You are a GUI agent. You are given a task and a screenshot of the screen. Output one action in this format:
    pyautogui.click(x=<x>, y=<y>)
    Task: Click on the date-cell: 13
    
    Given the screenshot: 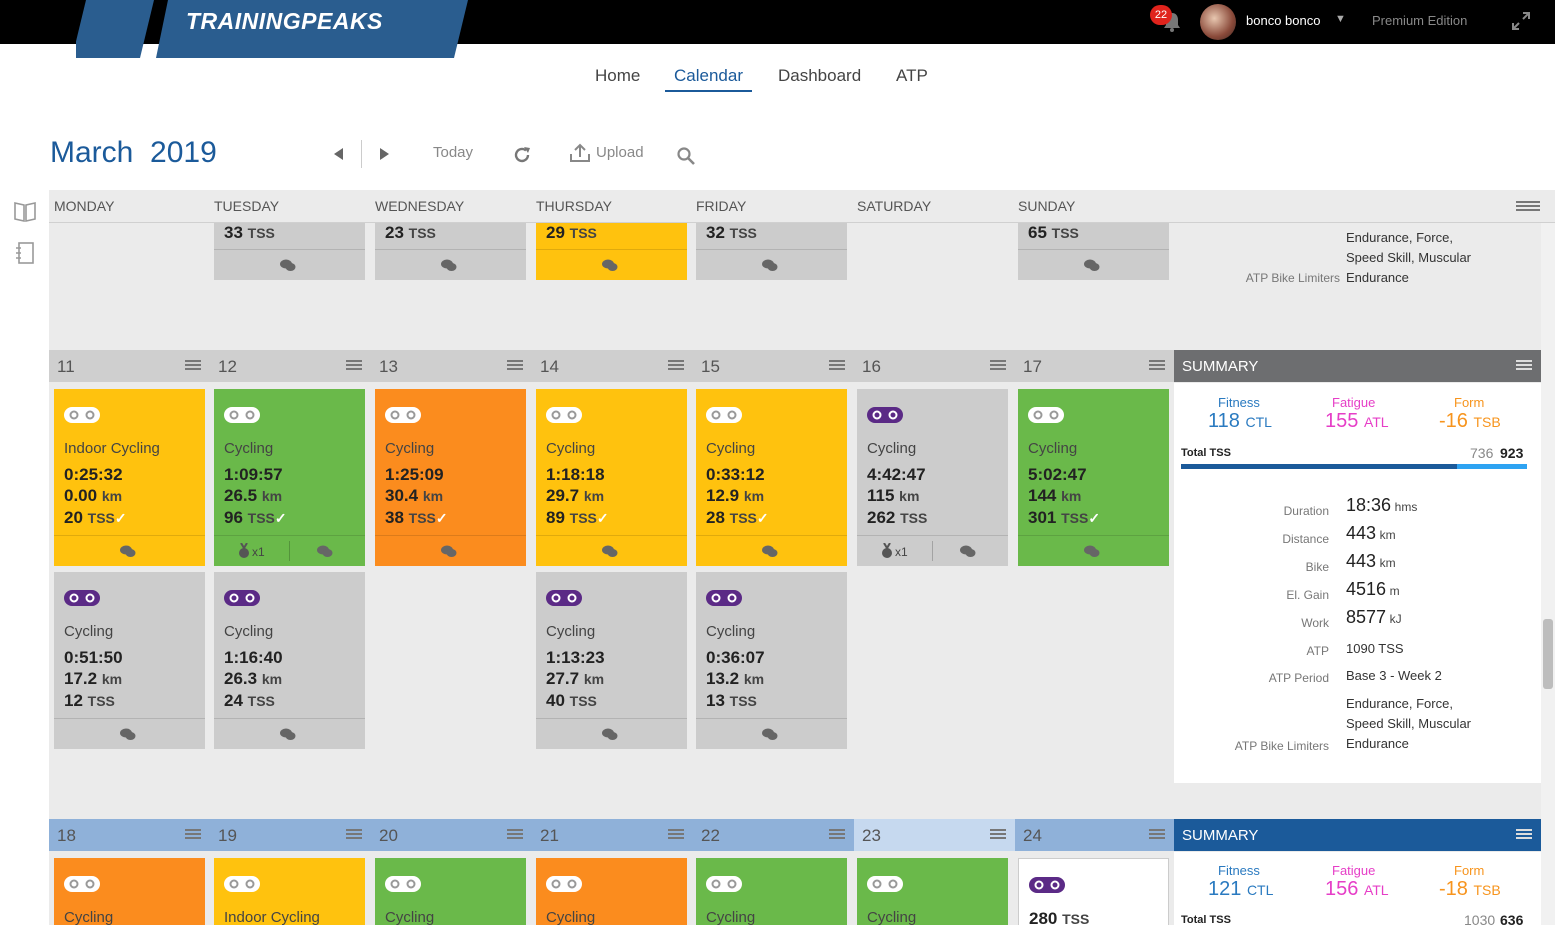 What is the action you would take?
    pyautogui.click(x=451, y=366)
    